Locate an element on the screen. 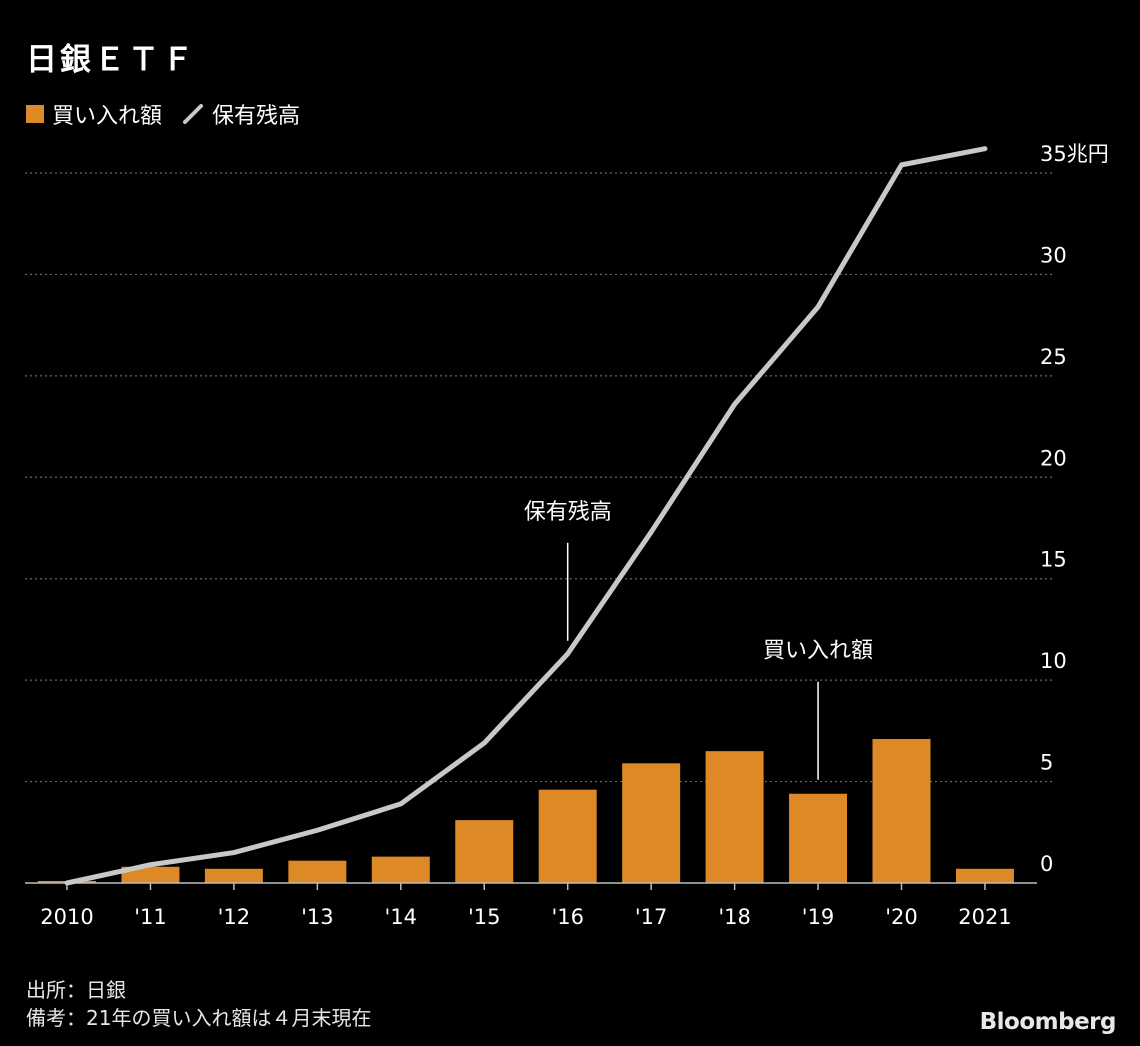 The width and height of the screenshot is (1140, 1046). annotation-label: 保有残高 is located at coordinates (568, 512).